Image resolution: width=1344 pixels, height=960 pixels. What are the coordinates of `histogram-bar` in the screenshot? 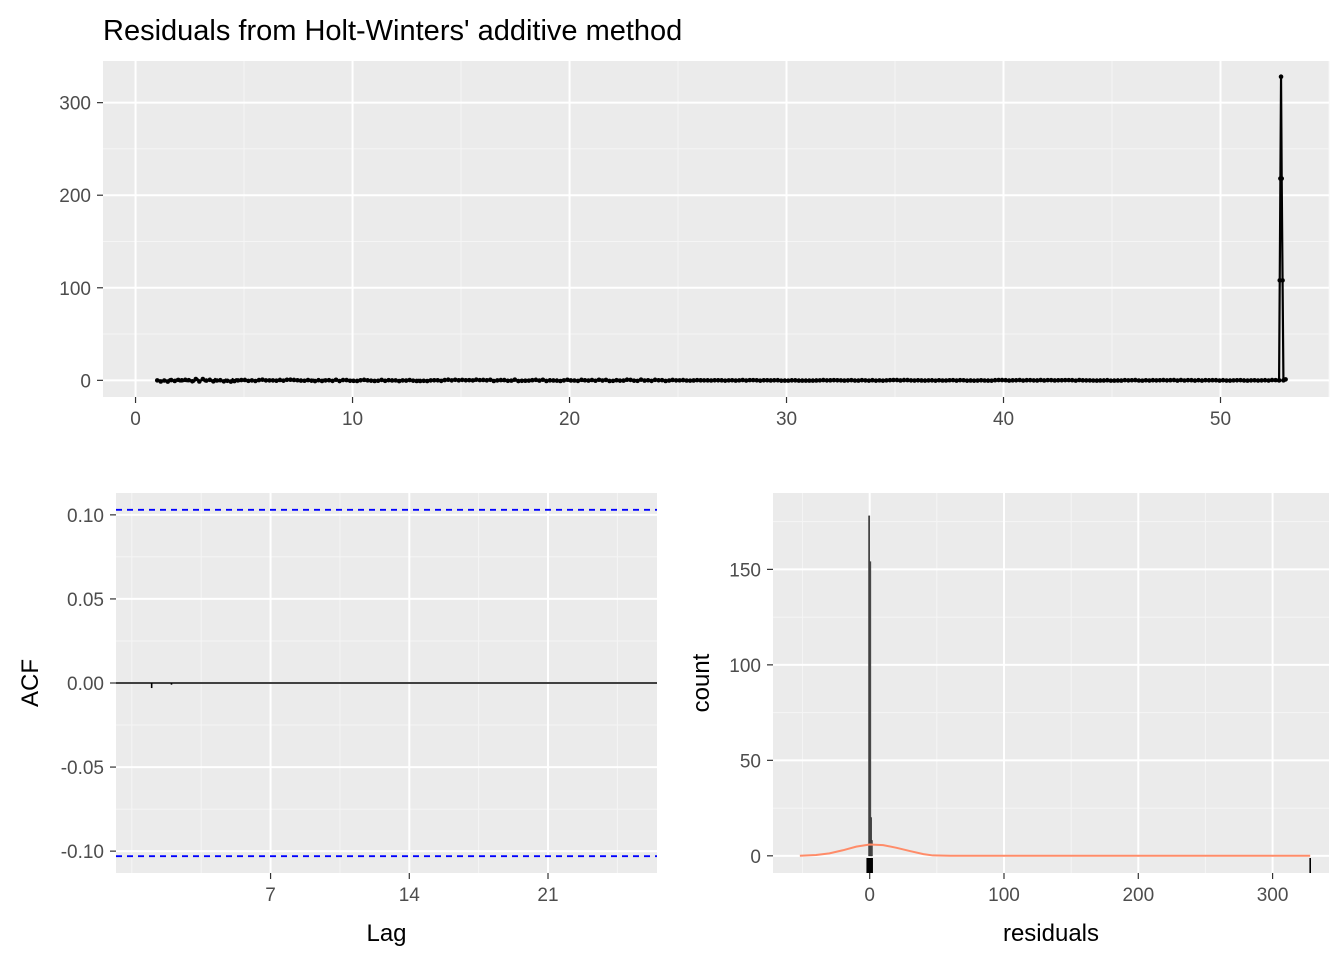 It's located at (870, 709).